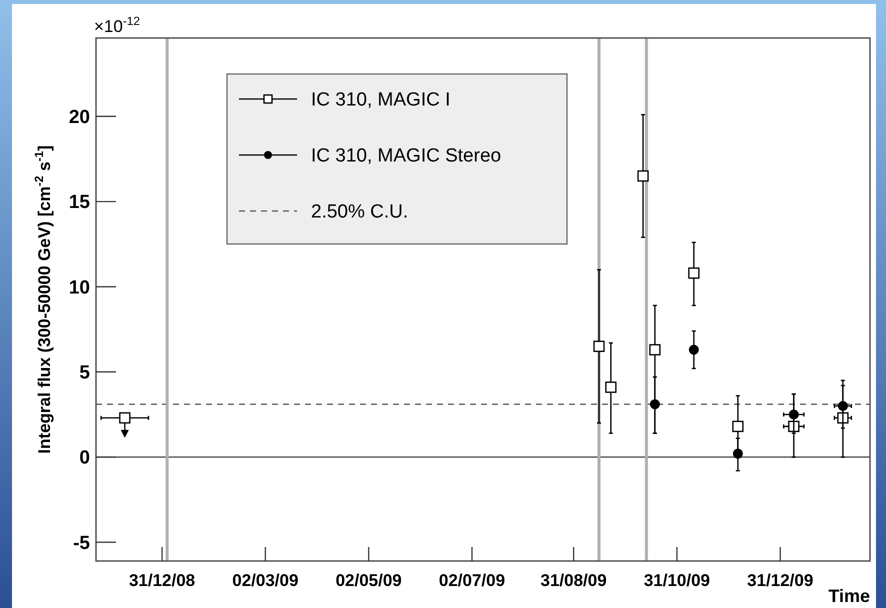  What do you see at coordinates (117, 25) in the screenshot?
I see `text: ×10$^{-12}$` at bounding box center [117, 25].